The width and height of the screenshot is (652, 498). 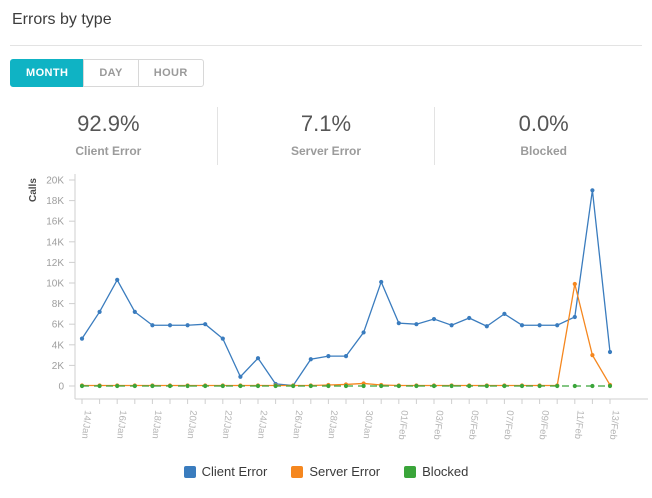 What do you see at coordinates (227, 425) in the screenshot?
I see `svg-text: 22/Jan` at bounding box center [227, 425].